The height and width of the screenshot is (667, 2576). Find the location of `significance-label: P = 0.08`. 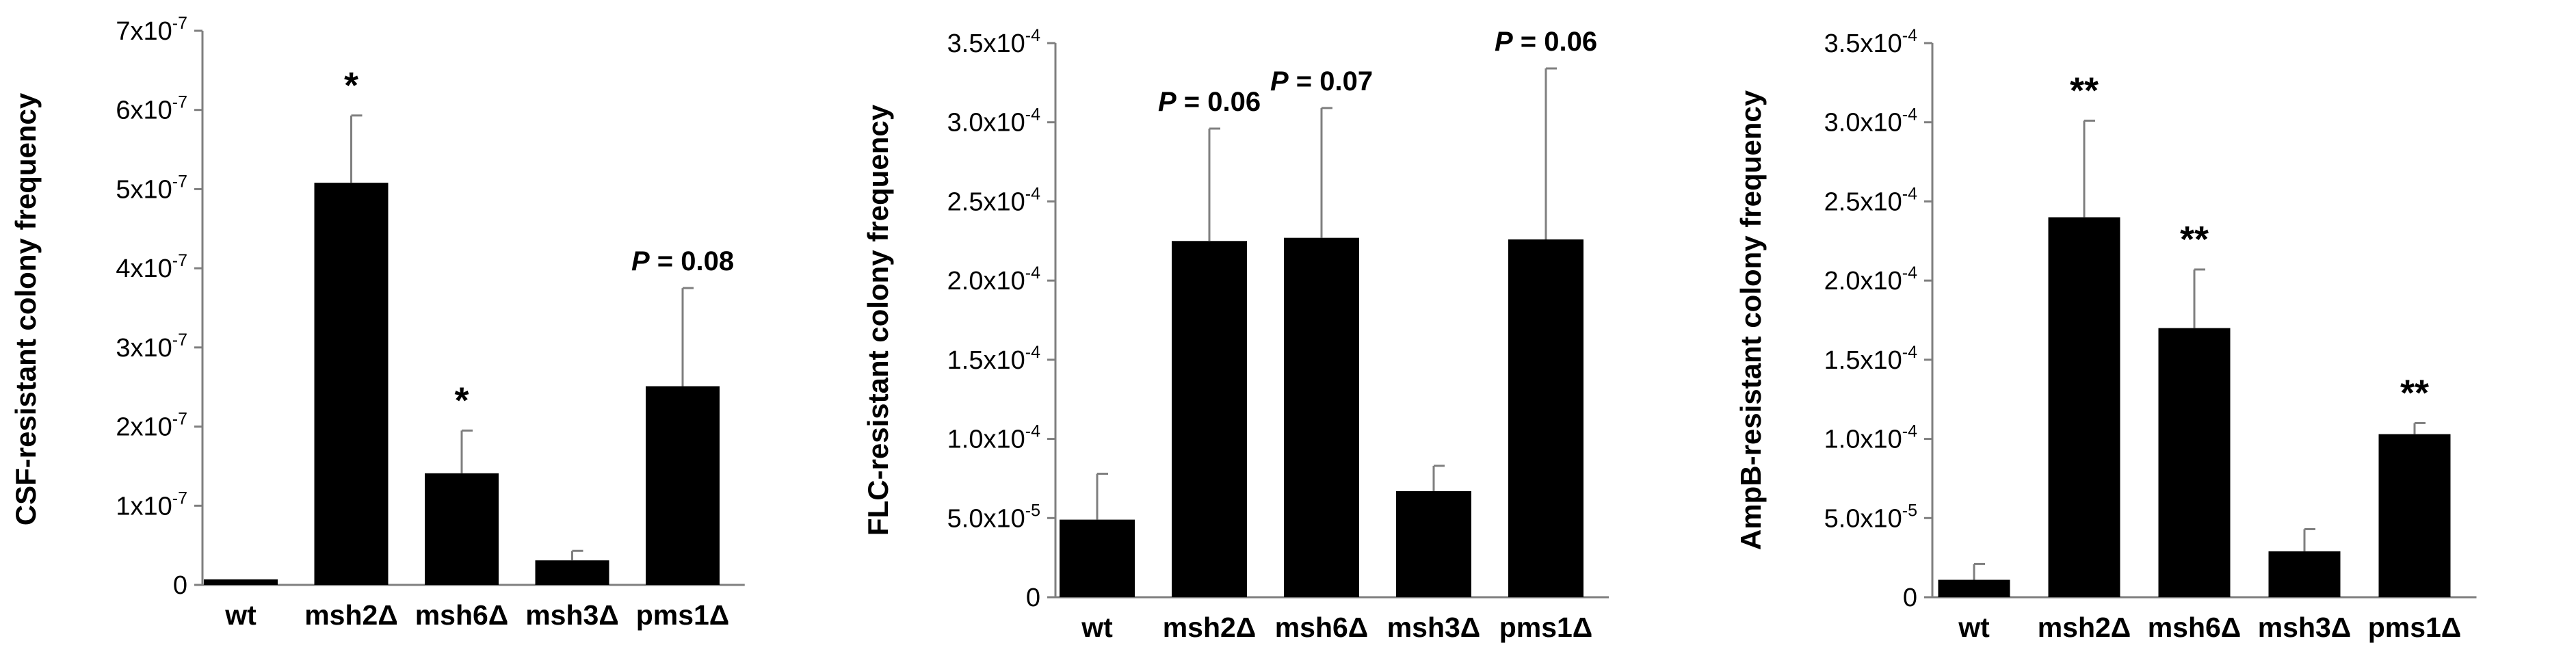

significance-label: P = 0.08 is located at coordinates (682, 261).